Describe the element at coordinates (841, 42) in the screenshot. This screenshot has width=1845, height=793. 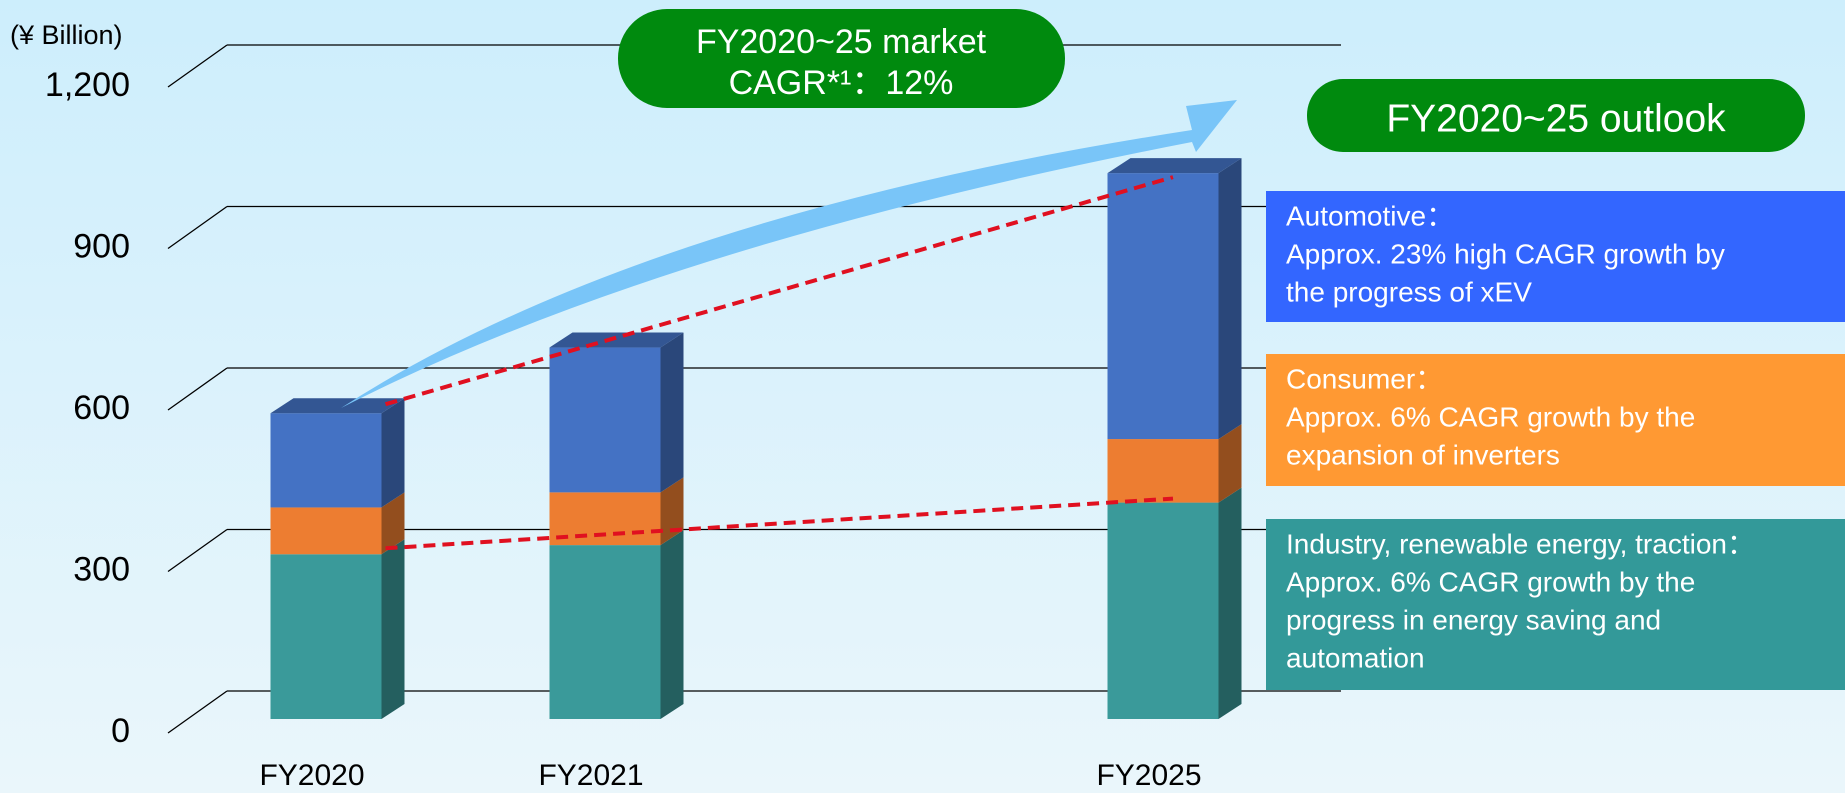
I see `market-badge-line: FY2020~25 market` at that location.